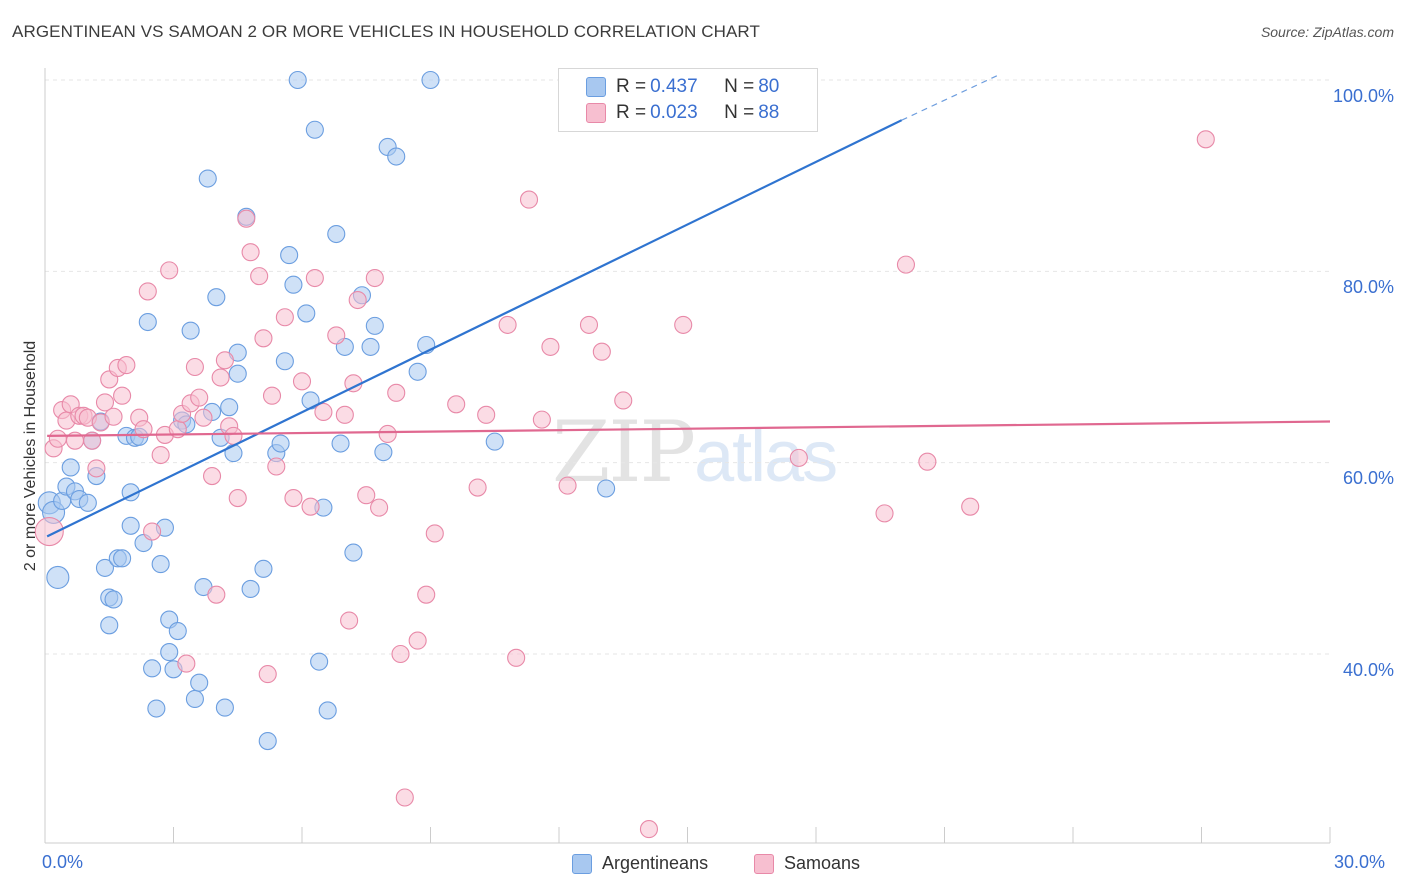  What do you see at coordinates (1368, 287) in the screenshot?
I see `y-tick-label: 80.0%` at bounding box center [1368, 287].